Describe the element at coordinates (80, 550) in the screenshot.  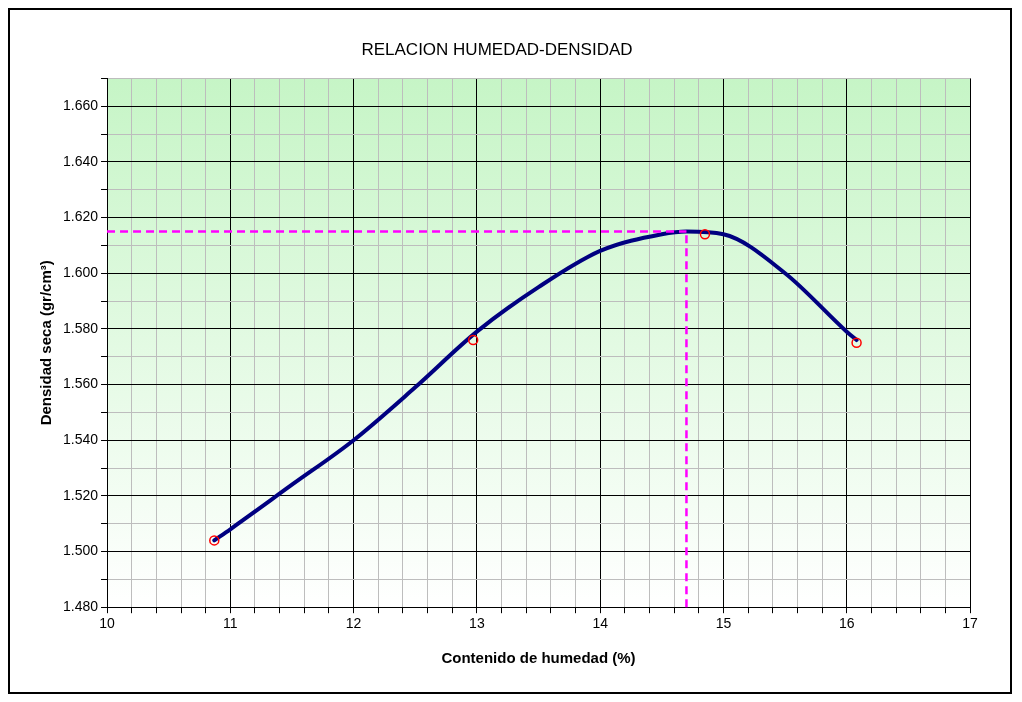
I see `y-tick-label: 1.500` at that location.